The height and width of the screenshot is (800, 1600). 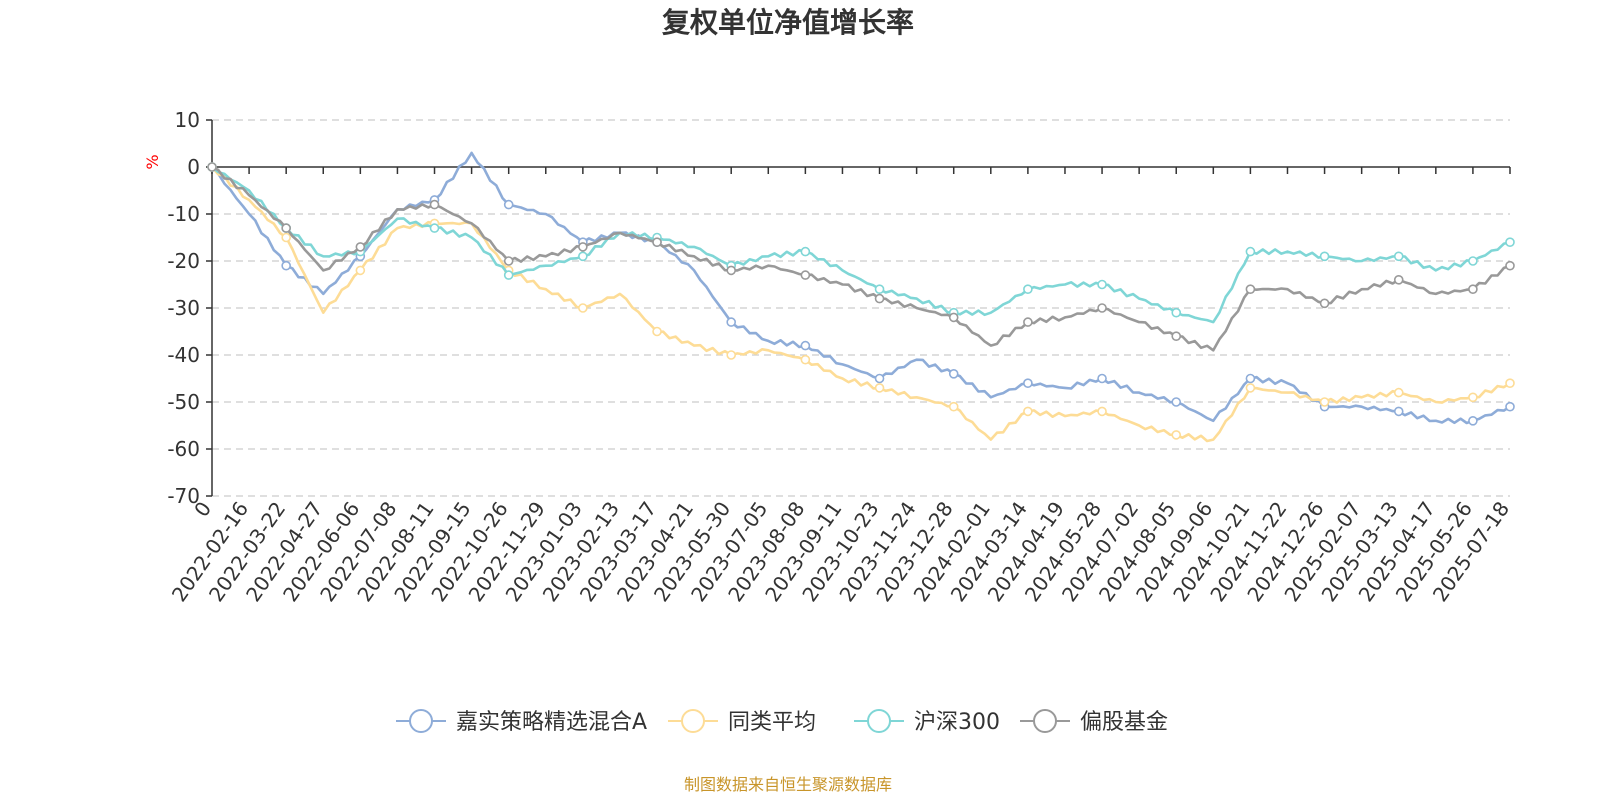 What do you see at coordinates (183, 308) in the screenshot?
I see `y-tick-label: -30` at bounding box center [183, 308].